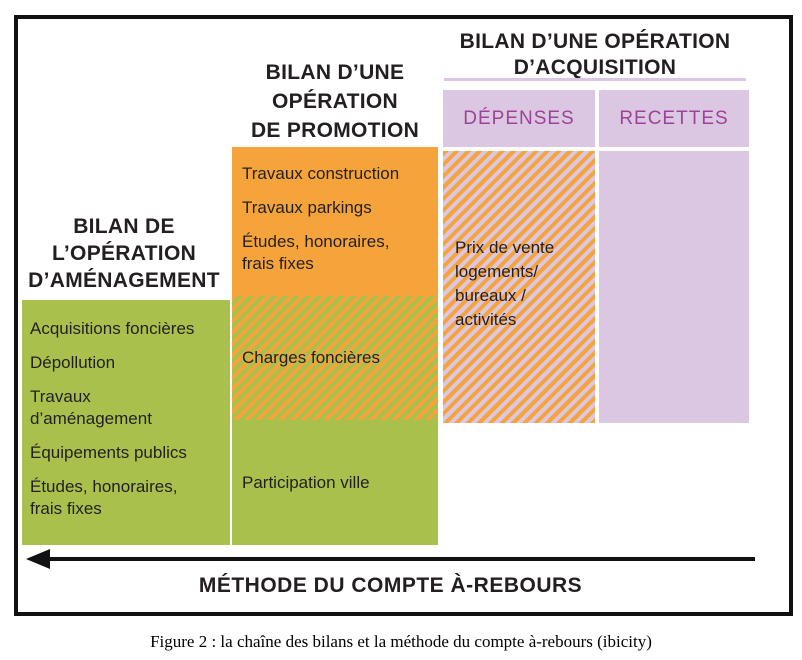 The image size is (802, 660). I want to click on participation-ville-section: Participation ville, so click(335, 482).